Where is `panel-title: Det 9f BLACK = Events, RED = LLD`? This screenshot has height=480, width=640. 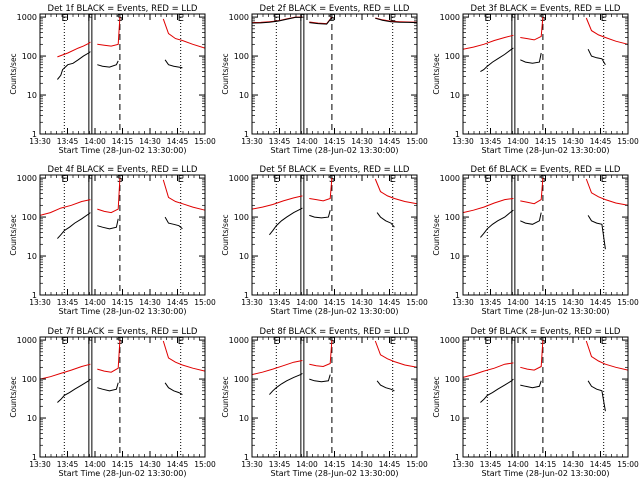
panel-title: Det 9f BLACK = Events, RED = LLD is located at coordinates (546, 332).